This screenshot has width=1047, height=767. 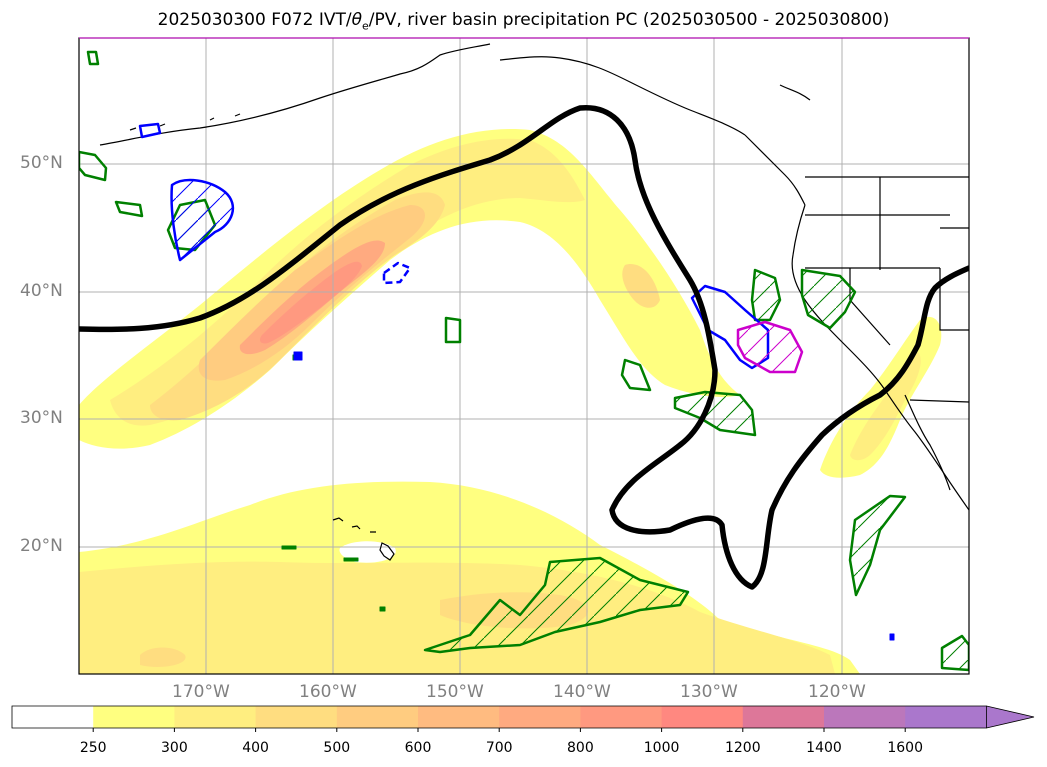 I want to click on colorbar-tick-label: 400, so click(x=255, y=748).